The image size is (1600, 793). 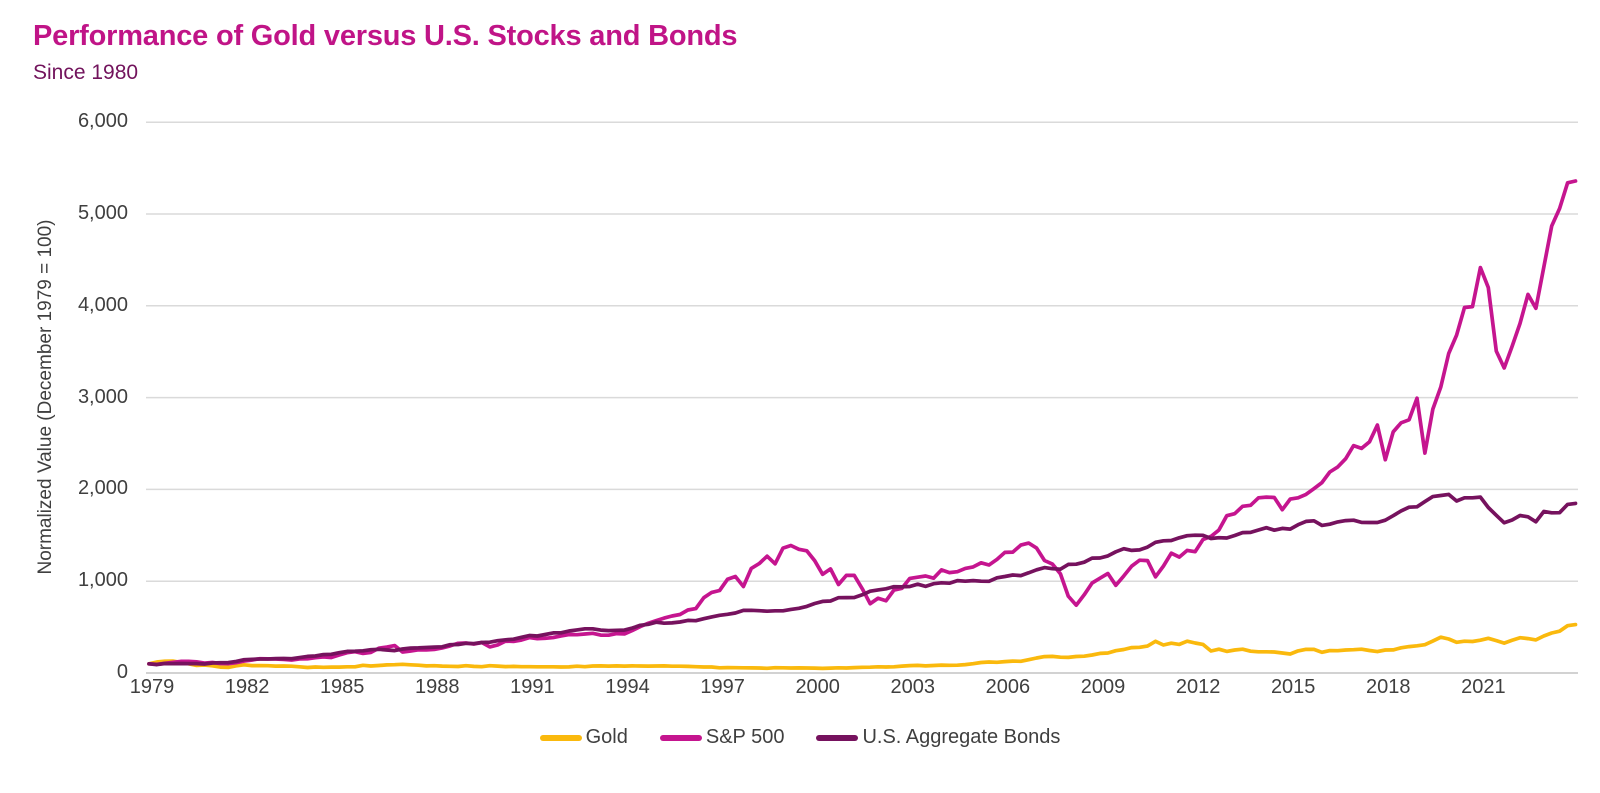 I want to click on x-tick-label: 2000, so click(x=817, y=687).